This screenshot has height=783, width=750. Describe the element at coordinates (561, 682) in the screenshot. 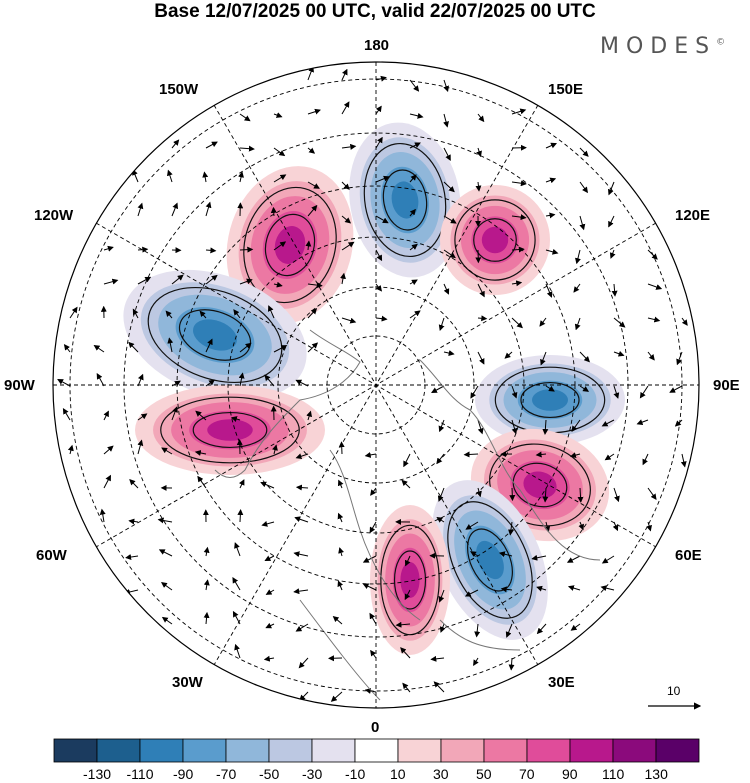

I see `lon-label-30e: 30E` at that location.